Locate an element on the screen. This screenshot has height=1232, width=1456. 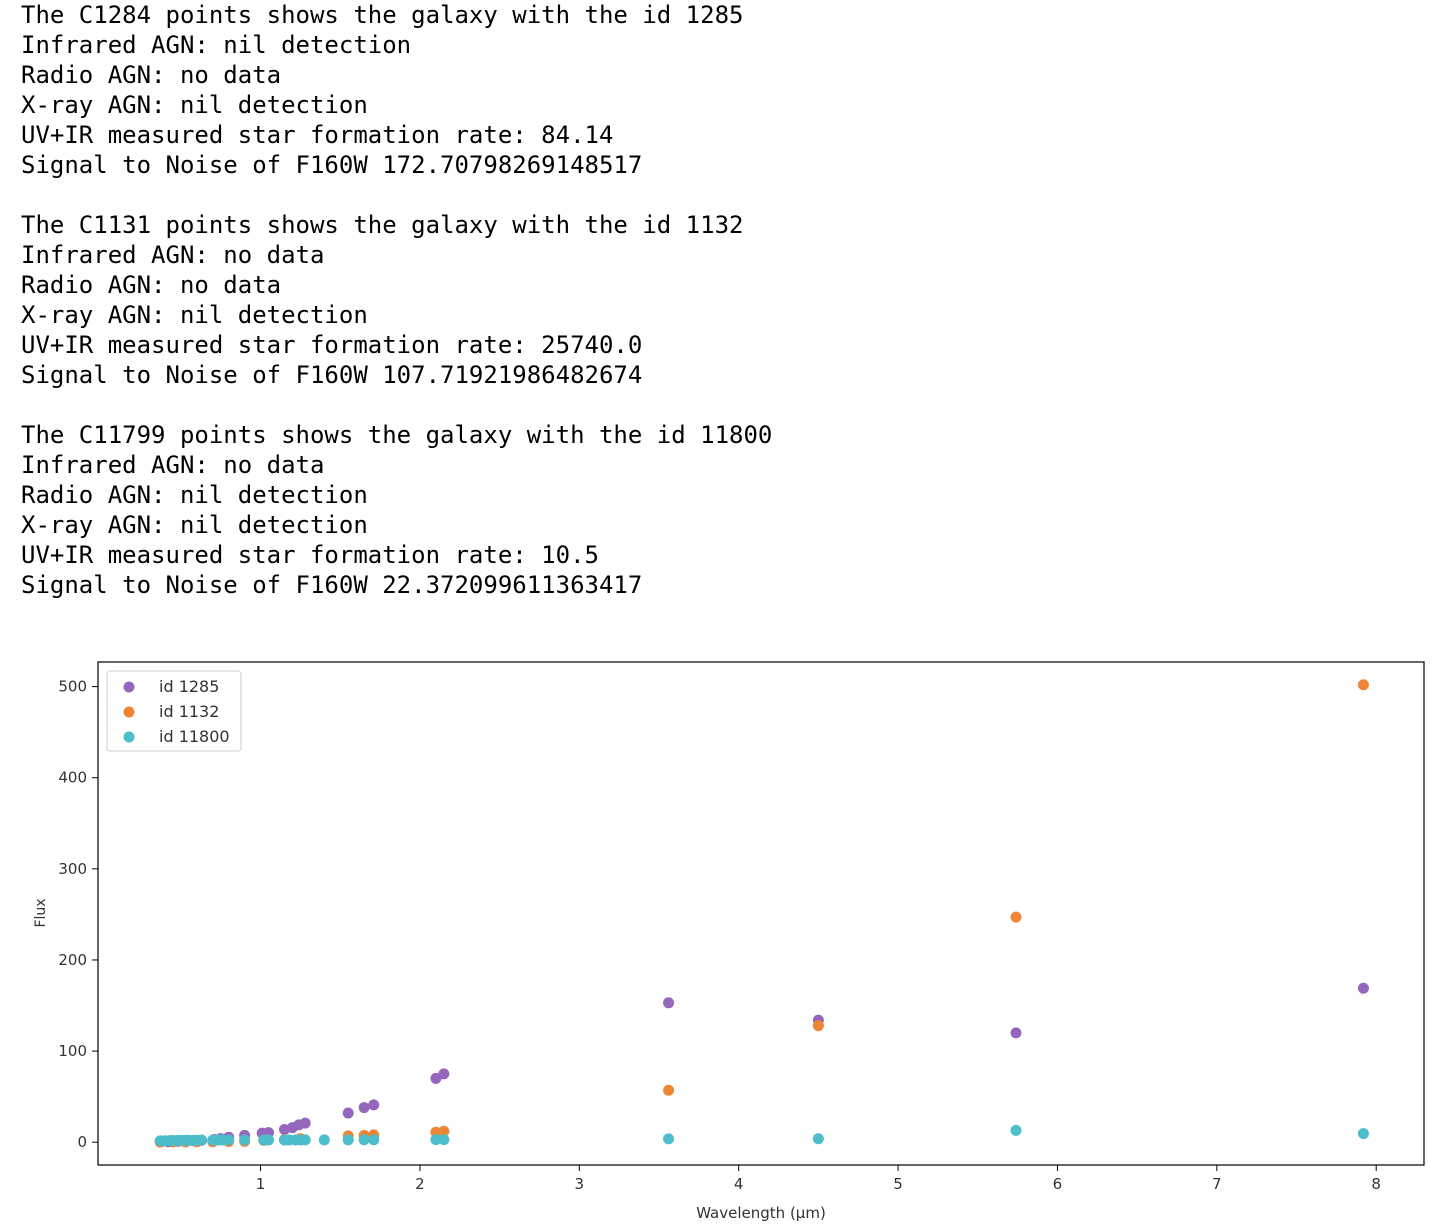
legend: id 1285 id 1132 id 11800 is located at coordinates (174, 711).